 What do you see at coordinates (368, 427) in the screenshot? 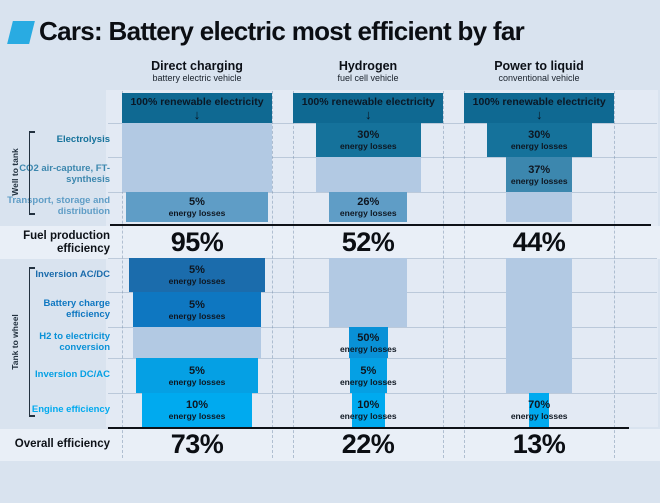
I see `overall-efficiency-divider` at bounding box center [368, 427].